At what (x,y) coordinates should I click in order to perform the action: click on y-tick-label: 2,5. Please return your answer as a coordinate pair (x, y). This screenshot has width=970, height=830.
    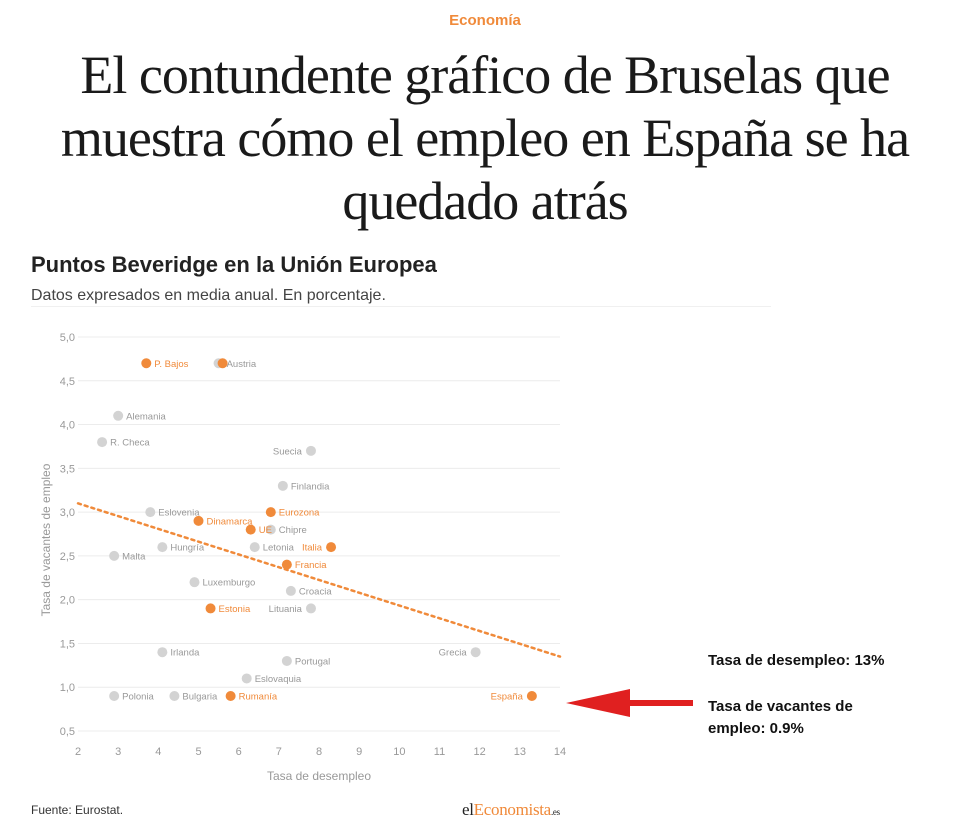
    Looking at the image, I should click on (67, 557).